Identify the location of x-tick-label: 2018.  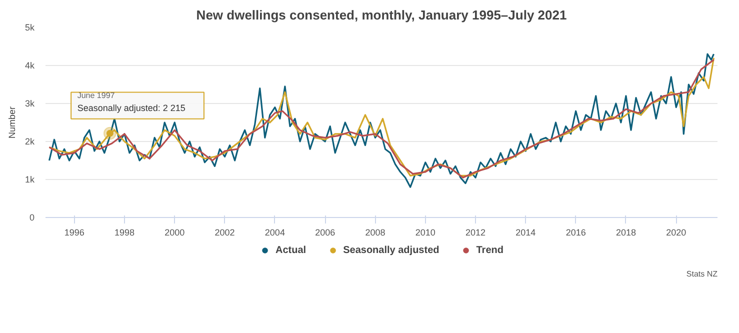
(626, 233).